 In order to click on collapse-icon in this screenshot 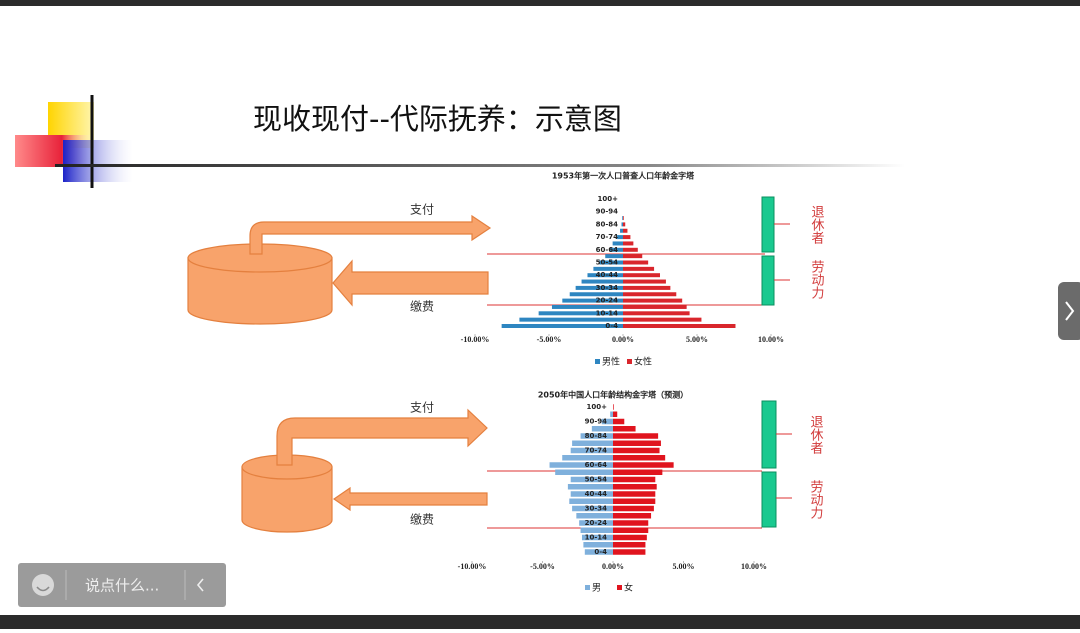, I will do `click(200, 585)`.